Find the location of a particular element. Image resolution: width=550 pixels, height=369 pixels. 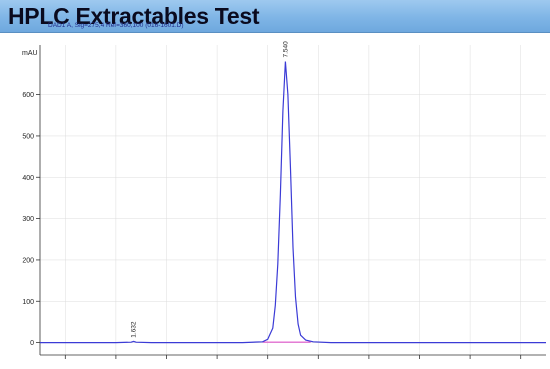

peak-label: 1.632 is located at coordinates (134, 329).